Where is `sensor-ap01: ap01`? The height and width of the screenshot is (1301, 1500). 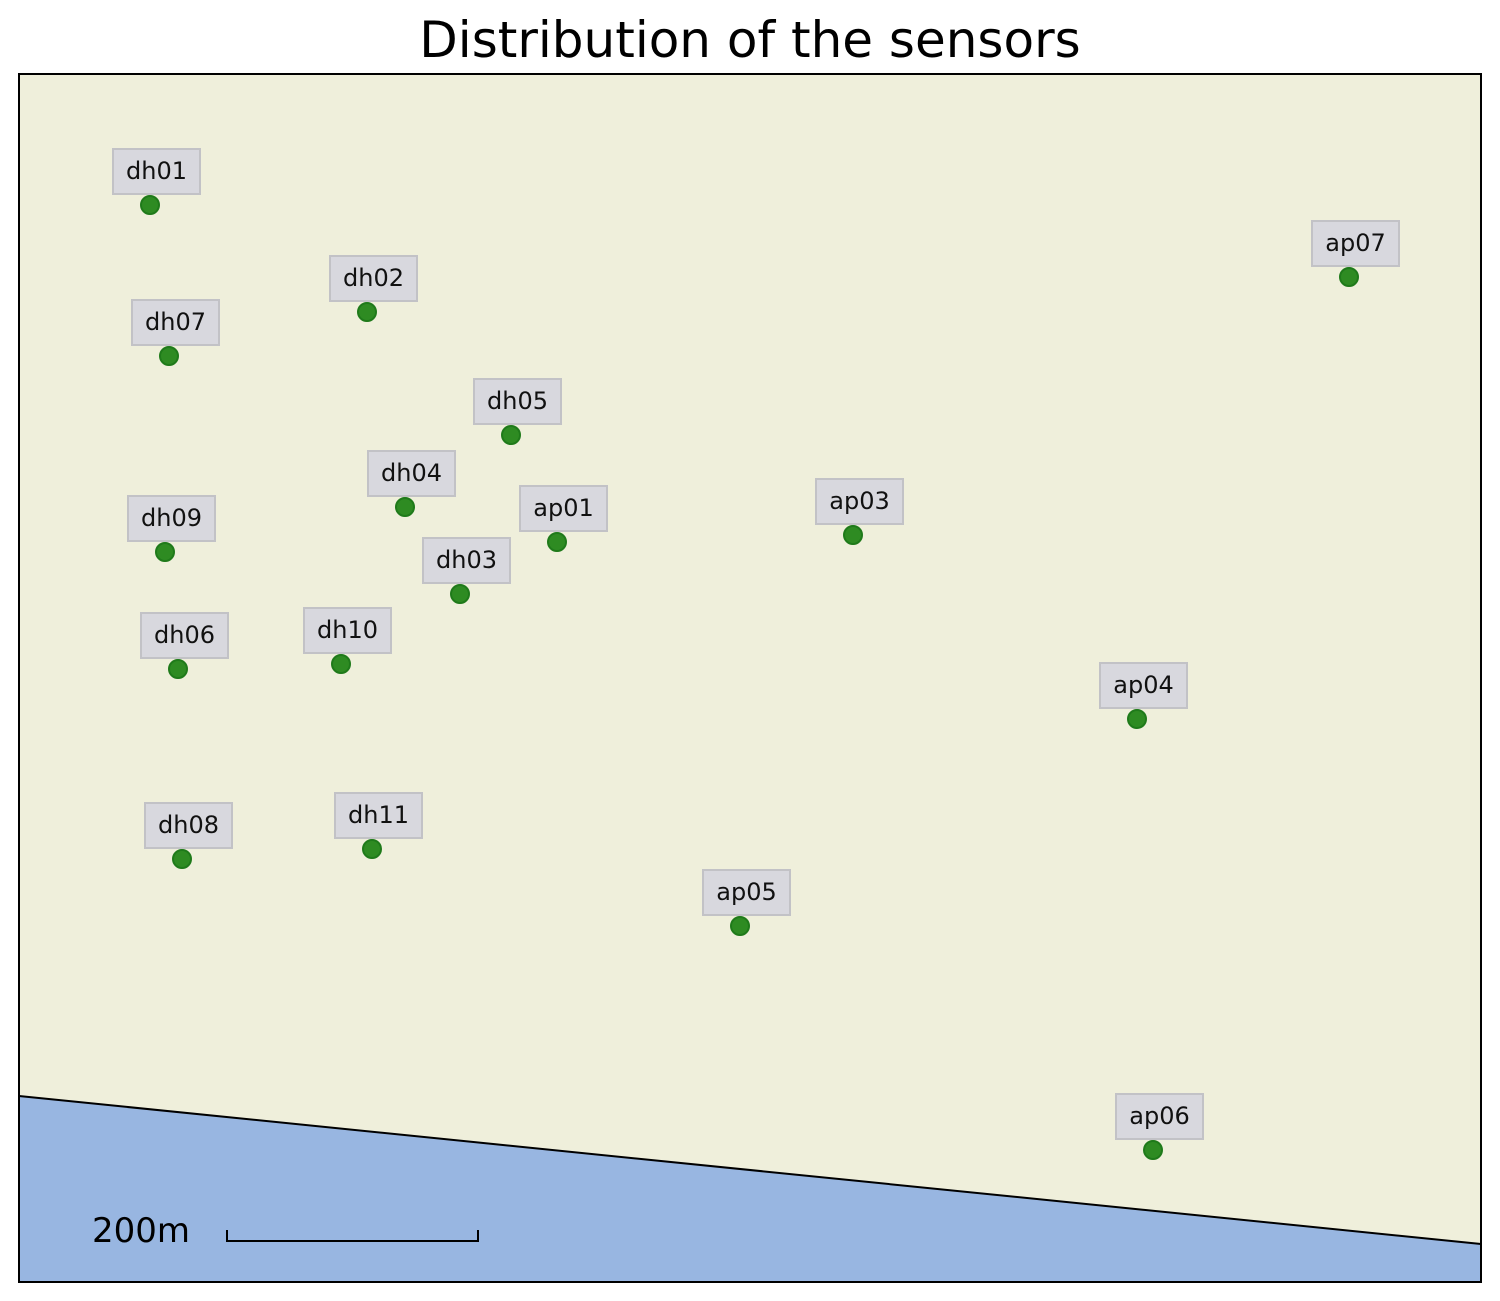
sensor-ap01: ap01 is located at coordinates (563, 518).